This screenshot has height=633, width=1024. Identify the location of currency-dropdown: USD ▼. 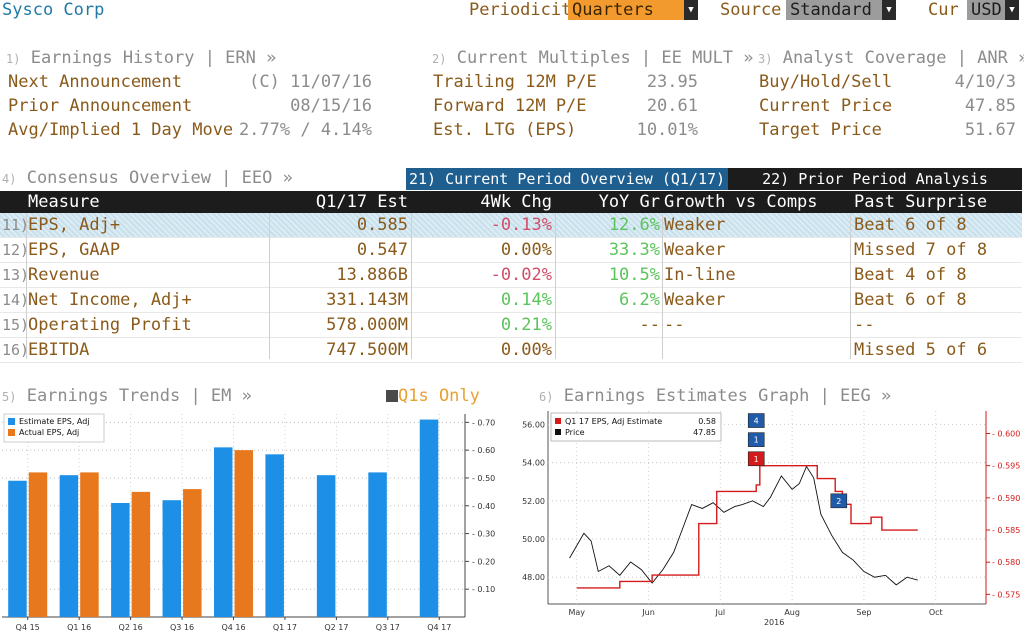
(993, 10).